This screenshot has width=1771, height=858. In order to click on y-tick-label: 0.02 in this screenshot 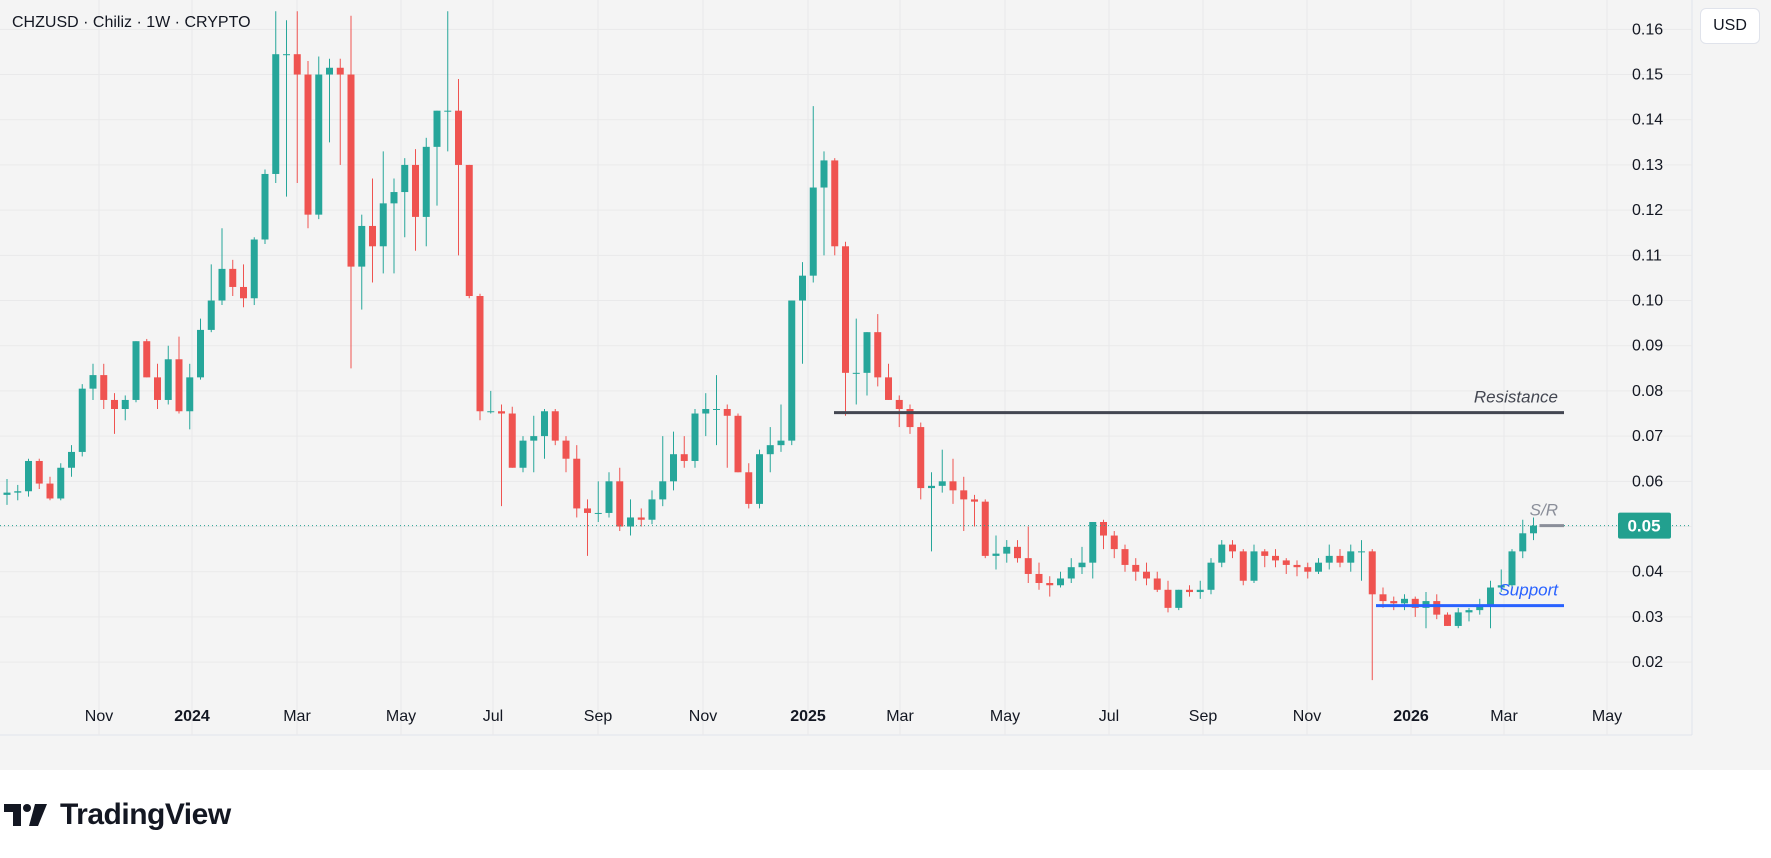, I will do `click(1647, 662)`.